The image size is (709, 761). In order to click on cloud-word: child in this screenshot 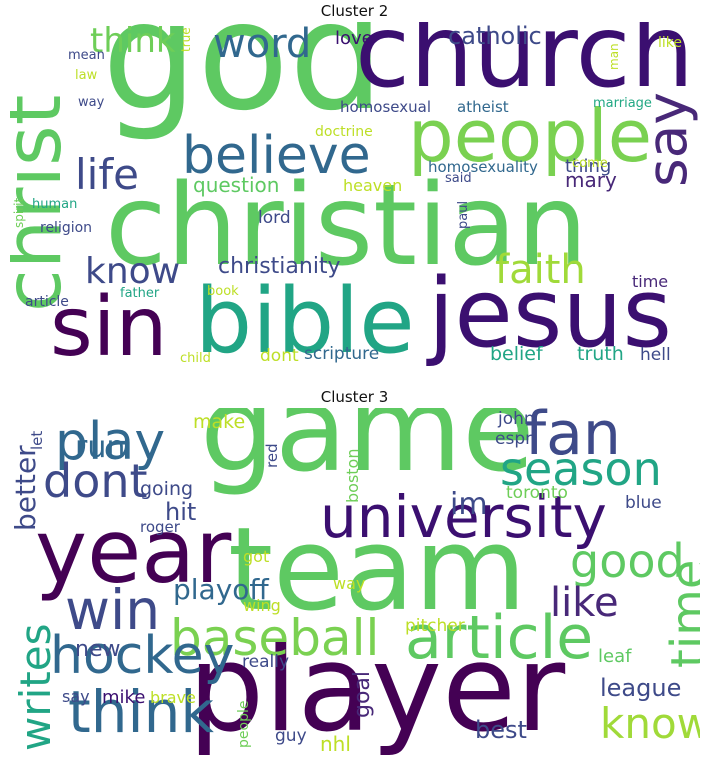, I will do `click(195, 358)`.